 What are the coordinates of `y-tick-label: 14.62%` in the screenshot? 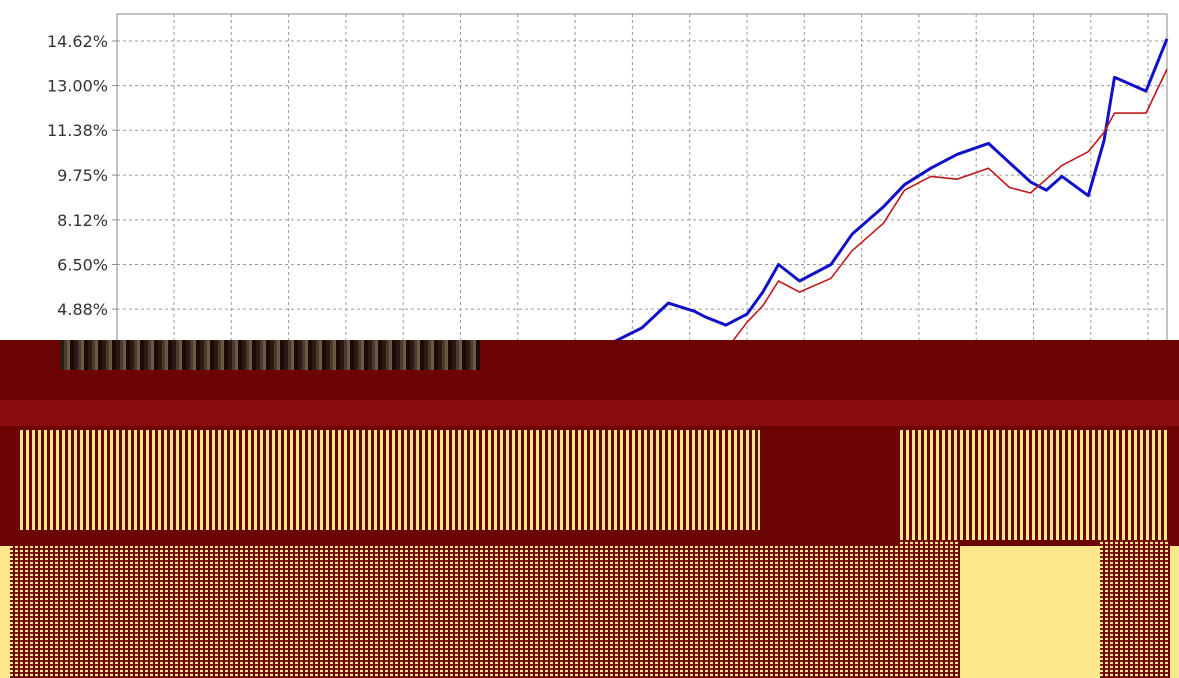 It's located at (77, 41).